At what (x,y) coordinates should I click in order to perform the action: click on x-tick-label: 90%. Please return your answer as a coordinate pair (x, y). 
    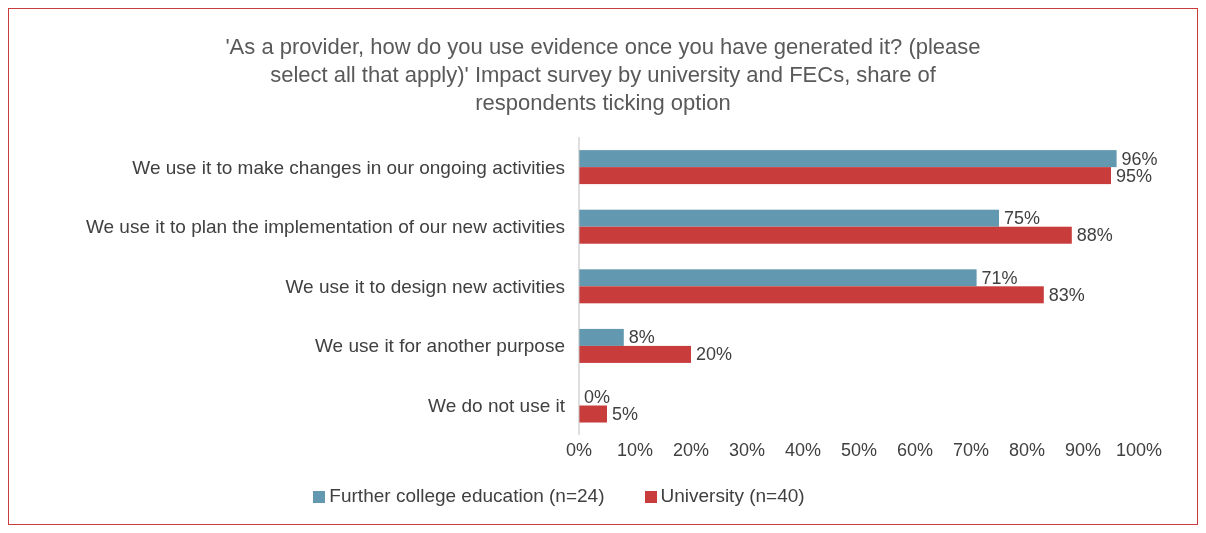
    Looking at the image, I should click on (1083, 449).